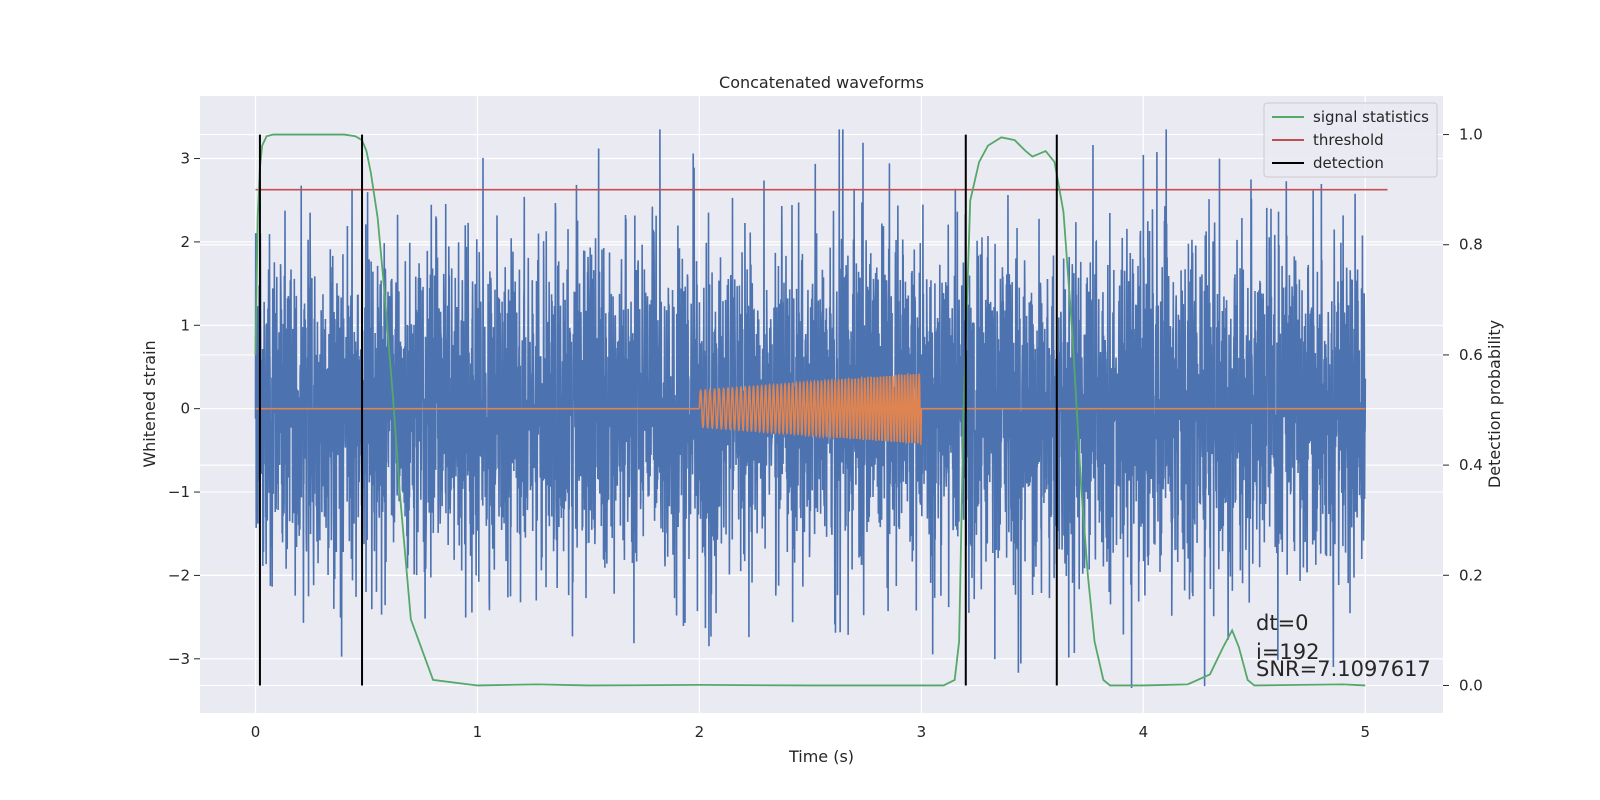  I want to click on legend-label-threshold: threshold, so click(1348, 140).